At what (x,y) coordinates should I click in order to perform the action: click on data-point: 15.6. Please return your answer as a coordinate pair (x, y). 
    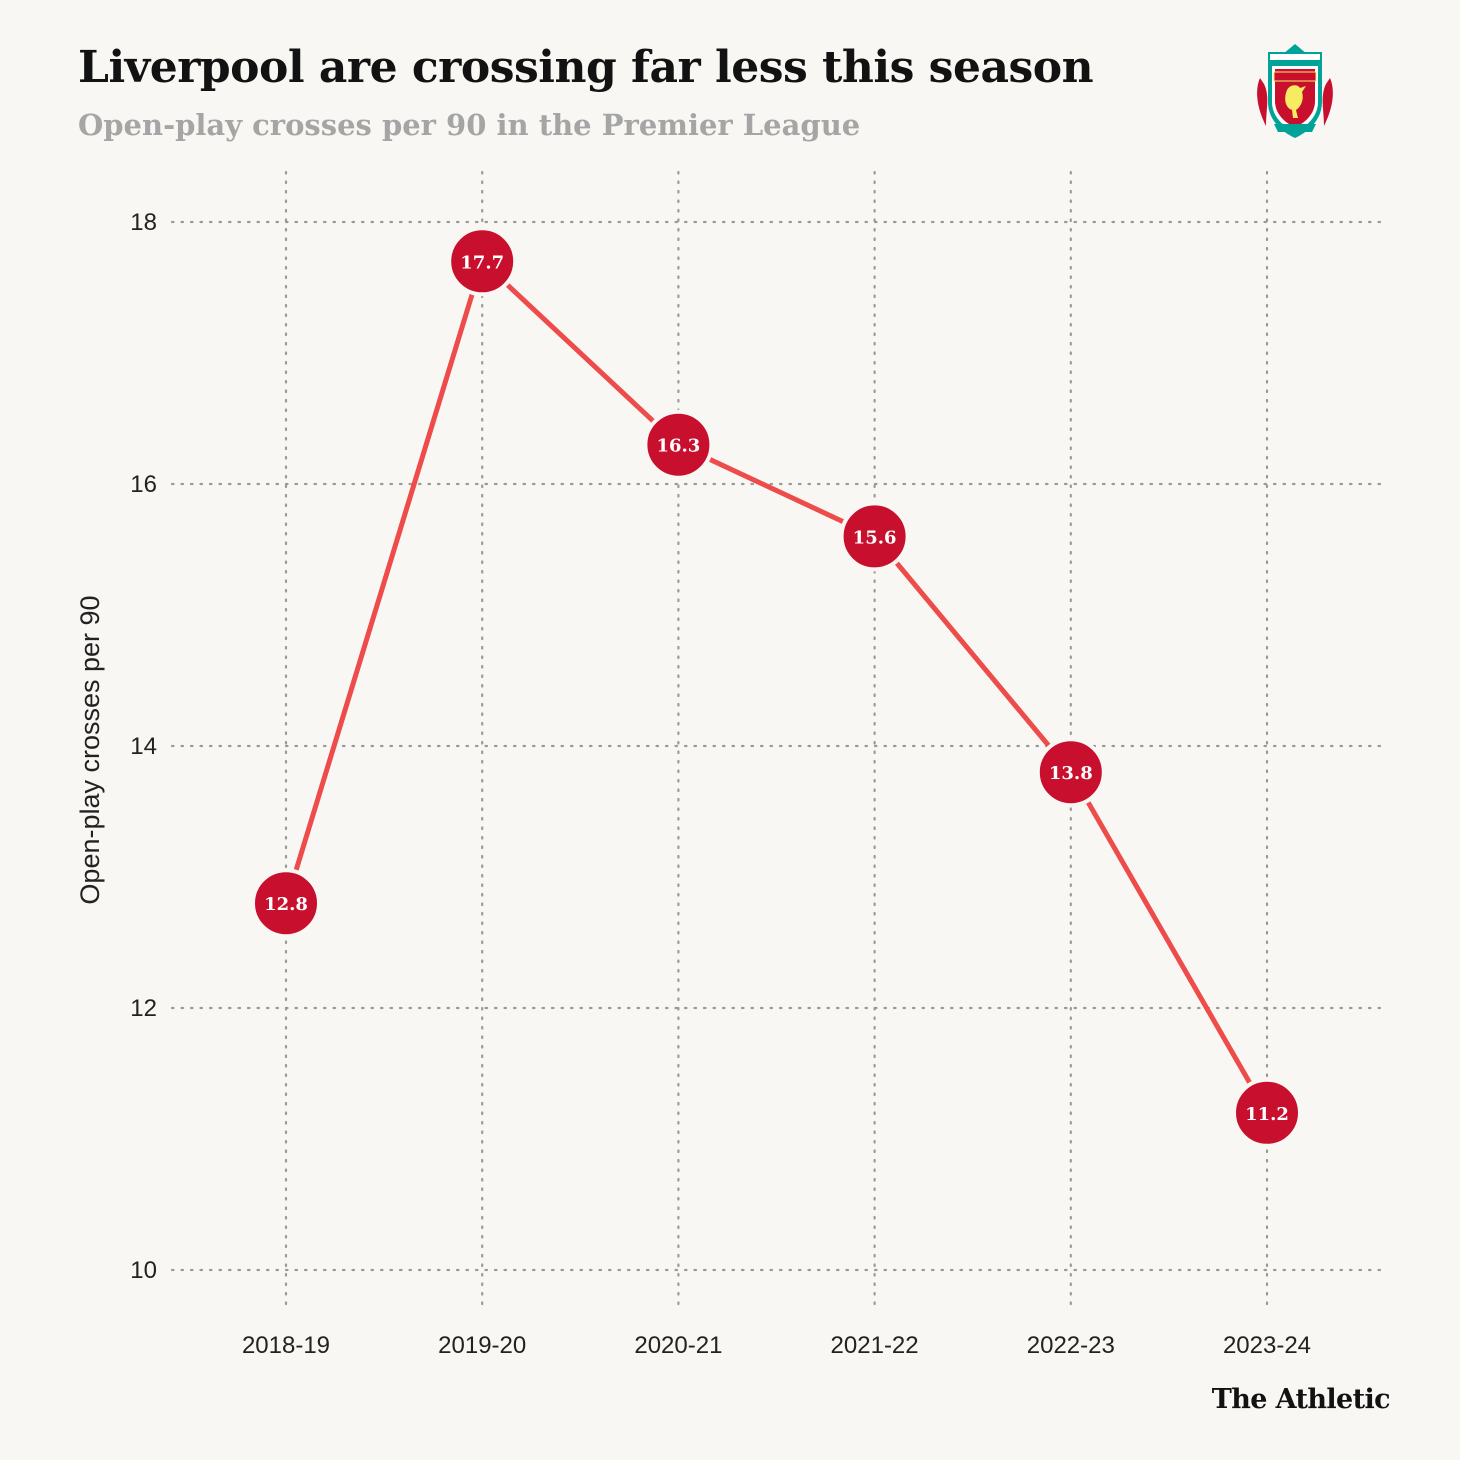
    Looking at the image, I should click on (874, 536).